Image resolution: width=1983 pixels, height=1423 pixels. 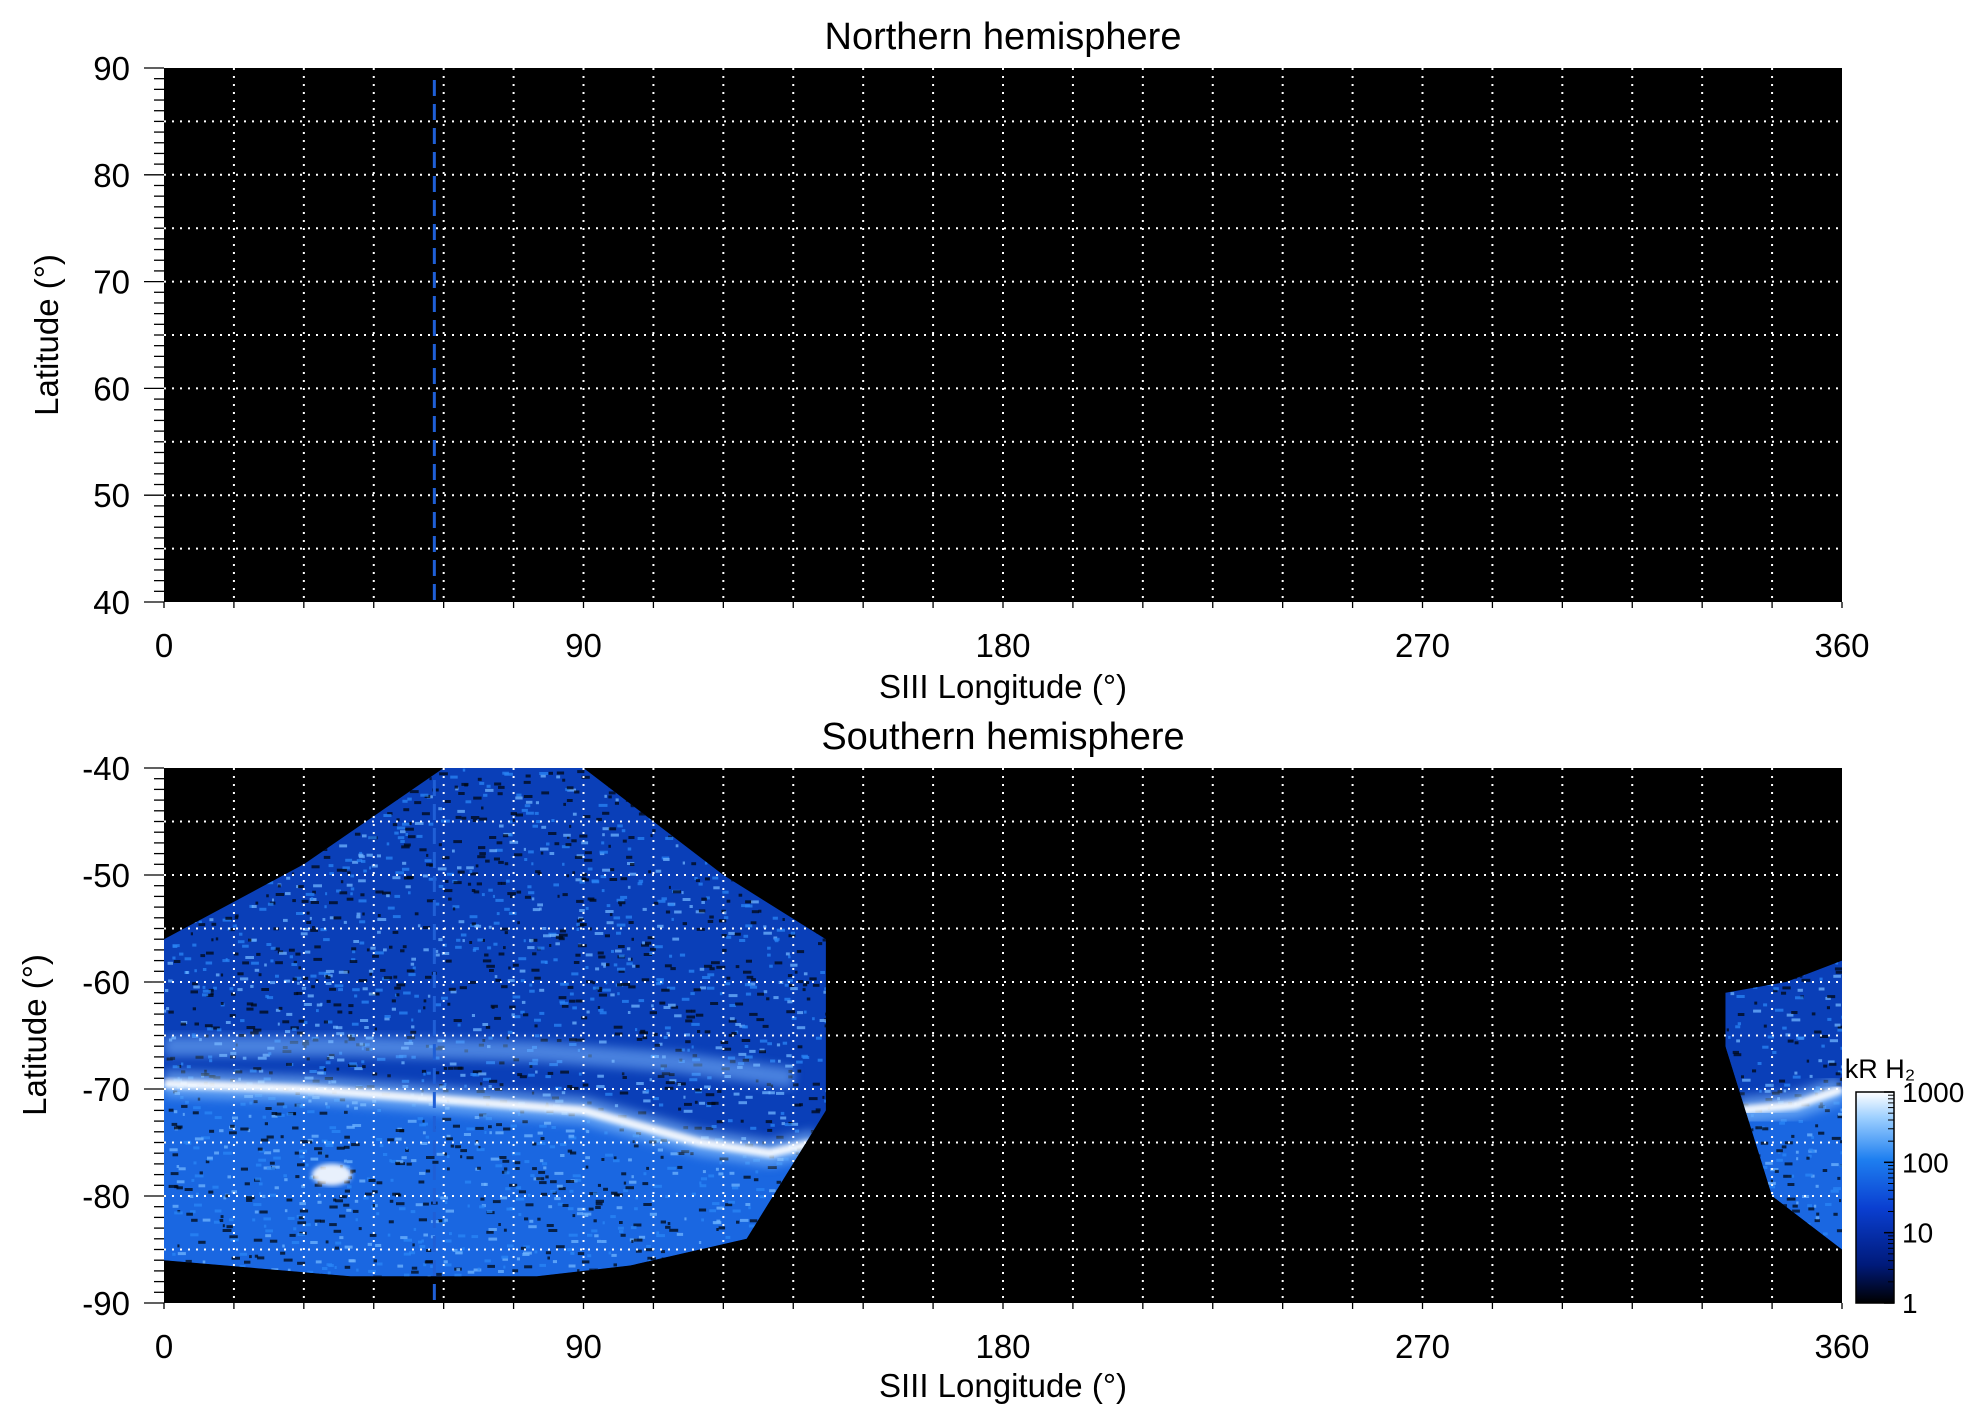 What do you see at coordinates (1925, 1162) in the screenshot?
I see `colorbar-tick-label: 100` at bounding box center [1925, 1162].